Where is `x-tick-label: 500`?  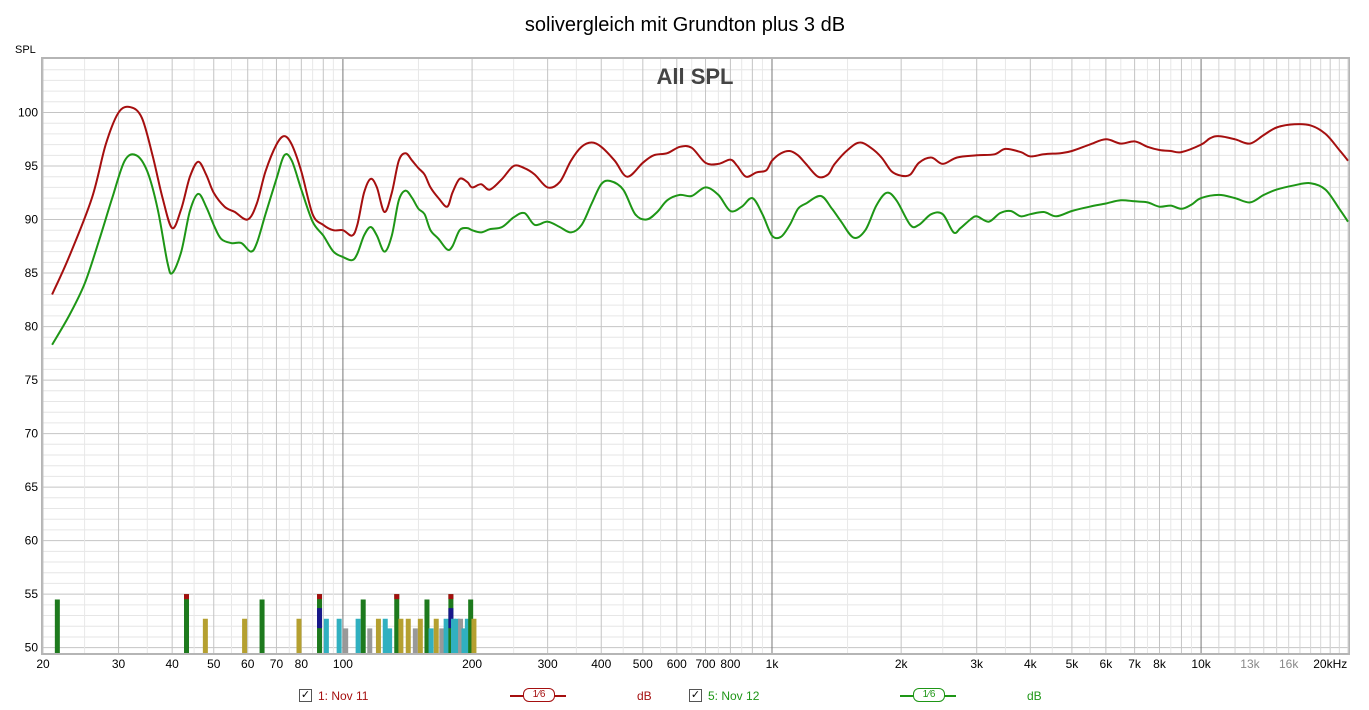
x-tick-label: 500 is located at coordinates (643, 664).